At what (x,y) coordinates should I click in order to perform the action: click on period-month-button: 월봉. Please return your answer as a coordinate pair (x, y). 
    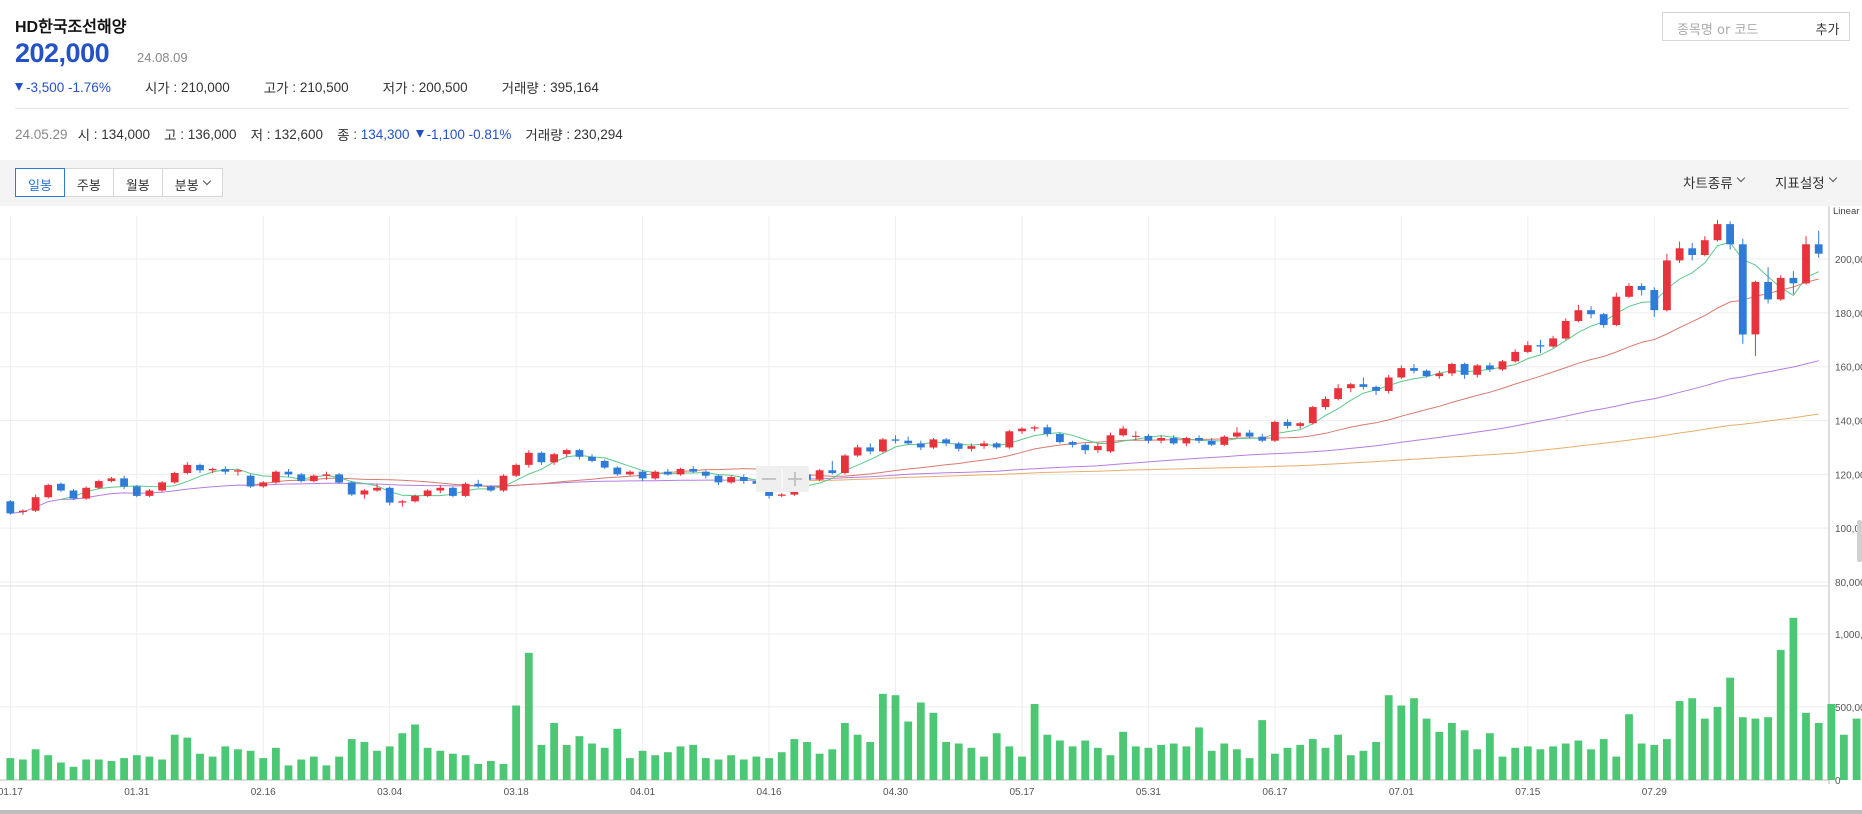
    Looking at the image, I should click on (137, 182).